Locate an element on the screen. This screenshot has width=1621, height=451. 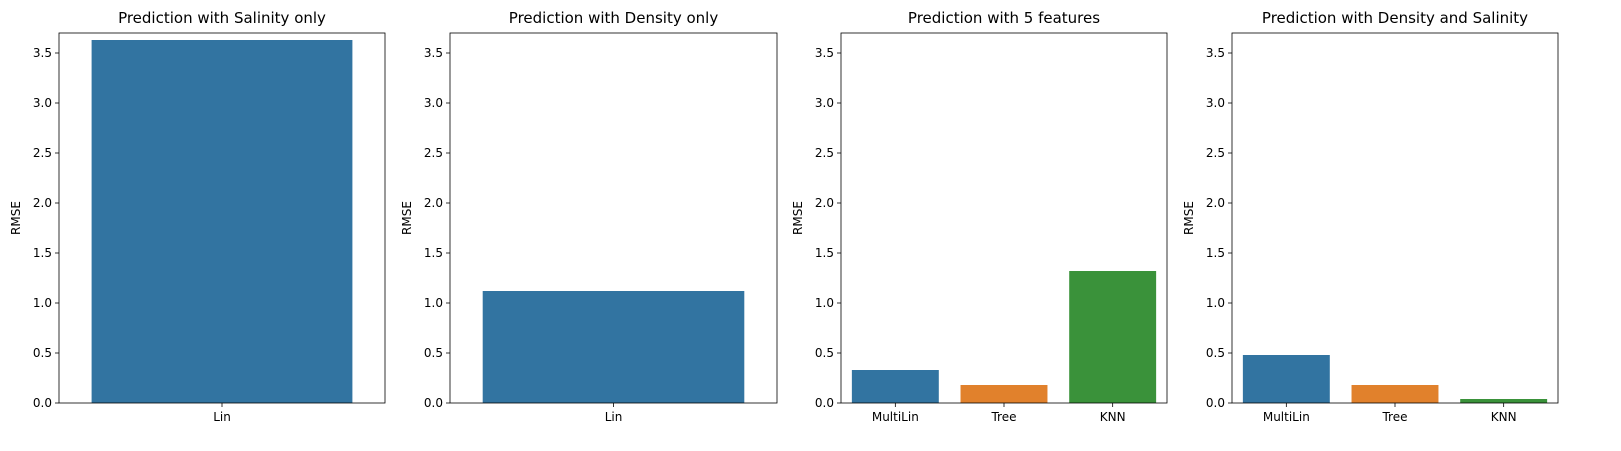
chart-title: Prediction with Salinity only is located at coordinates (222, 18).